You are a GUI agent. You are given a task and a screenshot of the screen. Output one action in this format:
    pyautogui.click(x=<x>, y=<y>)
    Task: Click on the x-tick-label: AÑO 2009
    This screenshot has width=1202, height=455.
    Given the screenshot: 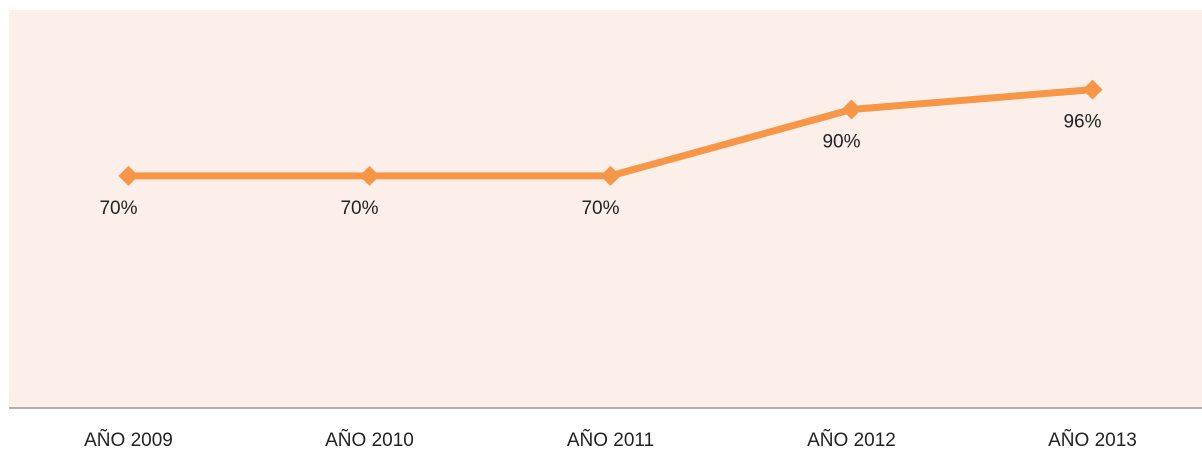 What is the action you would take?
    pyautogui.click(x=128, y=440)
    